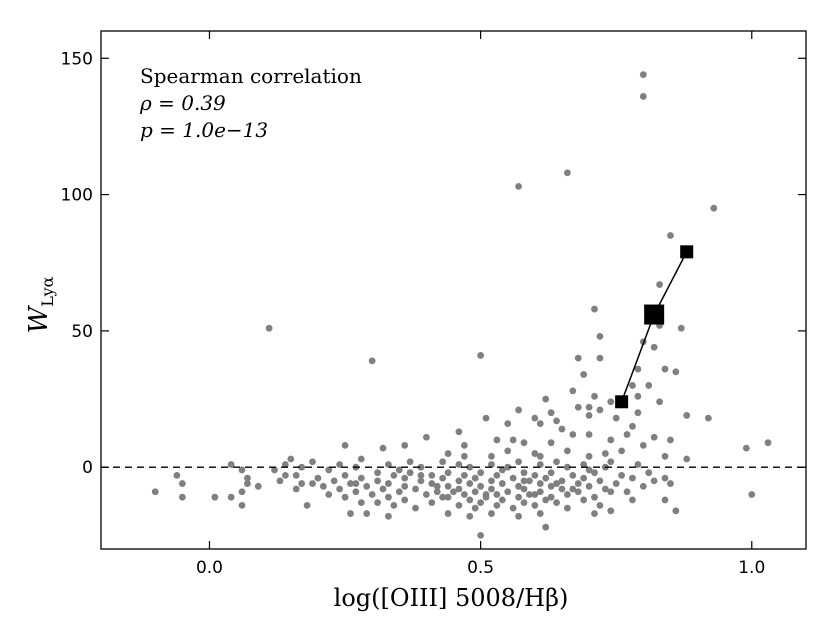 The image size is (830, 627). What do you see at coordinates (751, 568) in the screenshot?
I see `x-tick-label: 1.0` at bounding box center [751, 568].